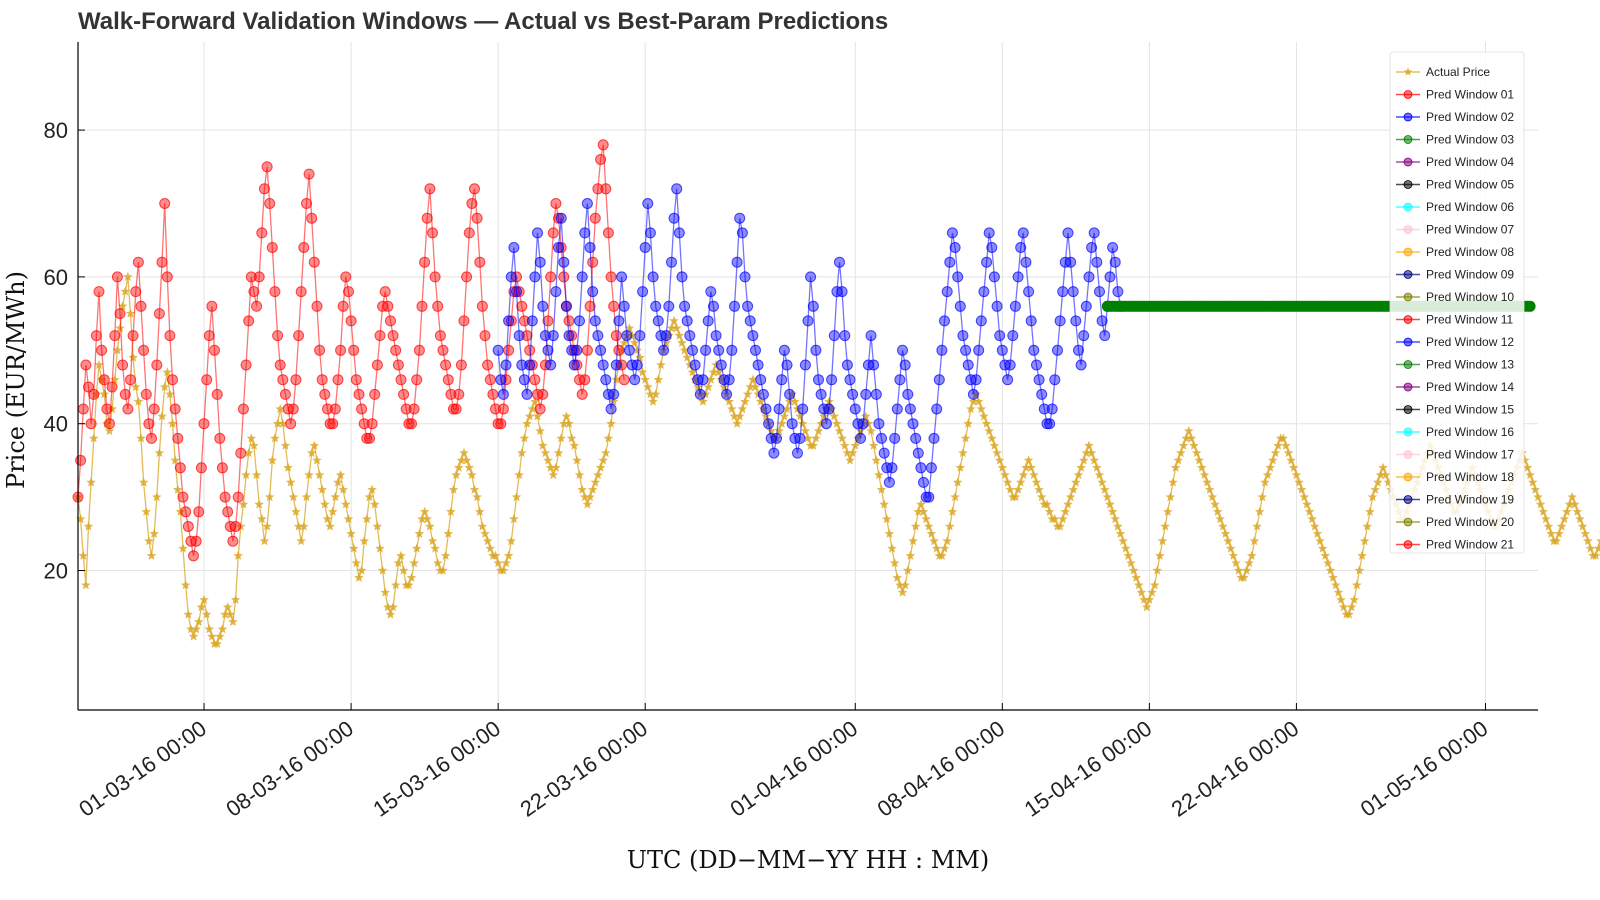 This screenshot has width=1600, height=900. What do you see at coordinates (1470, 477) in the screenshot?
I see `legend-label: Pred Window 18` at bounding box center [1470, 477].